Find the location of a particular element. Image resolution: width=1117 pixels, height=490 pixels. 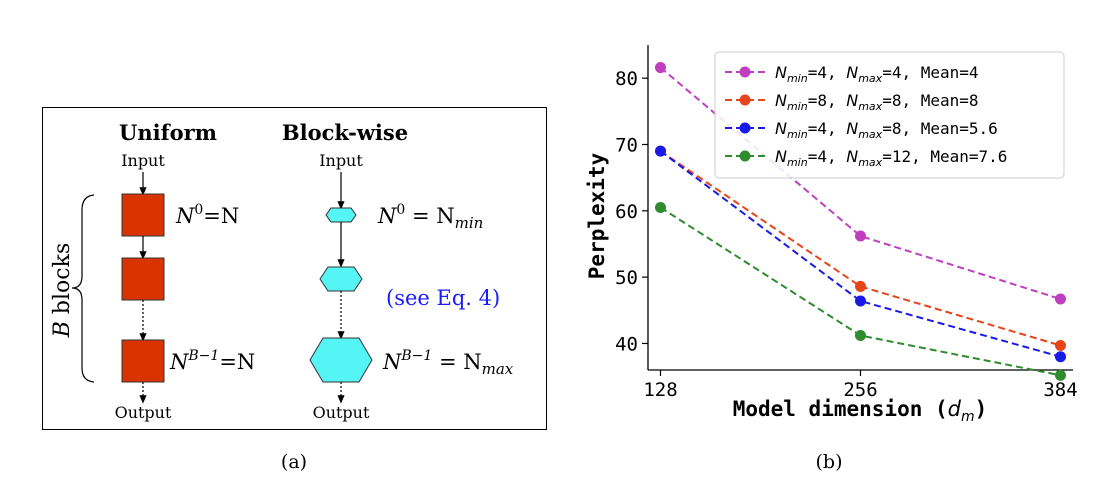

brace-symbol: B is located at coordinates (62, 329).